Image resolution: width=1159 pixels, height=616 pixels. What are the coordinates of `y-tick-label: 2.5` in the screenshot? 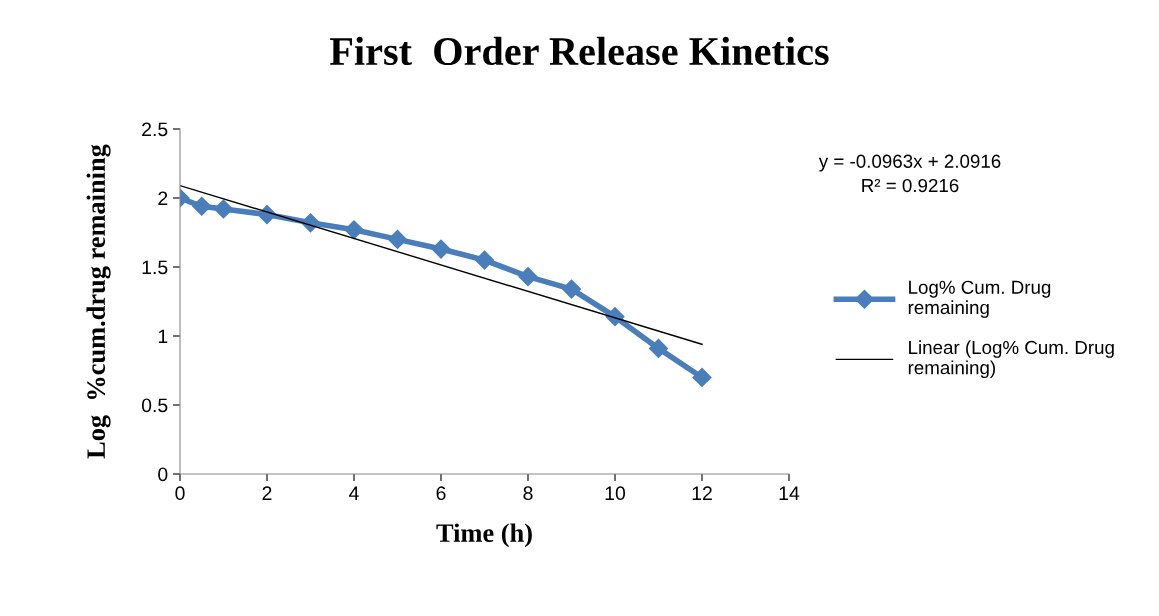 It's located at (155, 129).